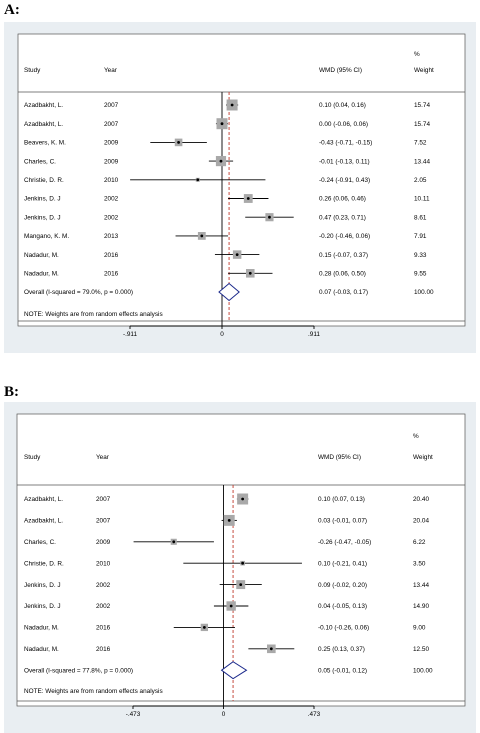  Describe the element at coordinates (341, 499) in the screenshot. I see `study-effect-ci: 0.10 (0.07, 0.13)` at that location.